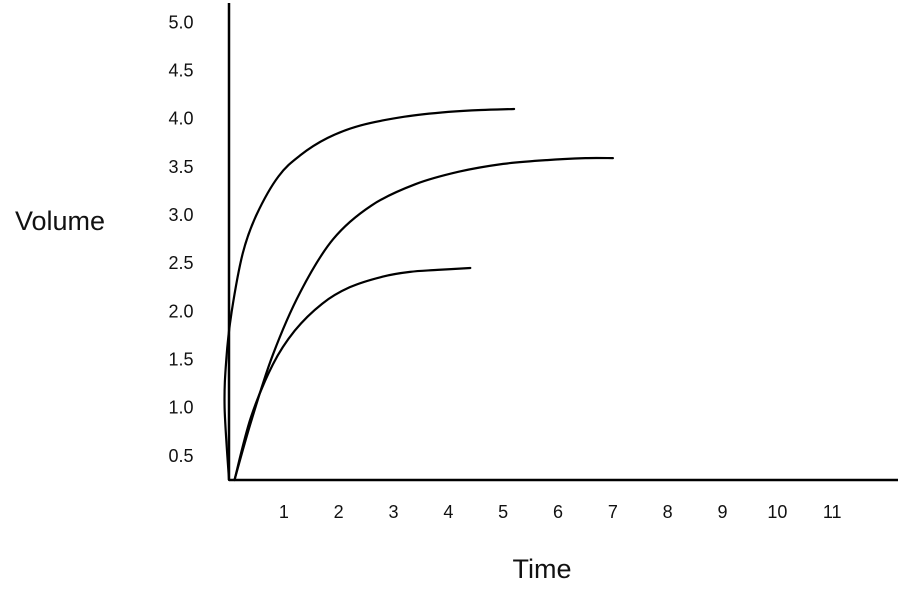  I want to click on y-tick-label: 1.0, so click(180, 408).